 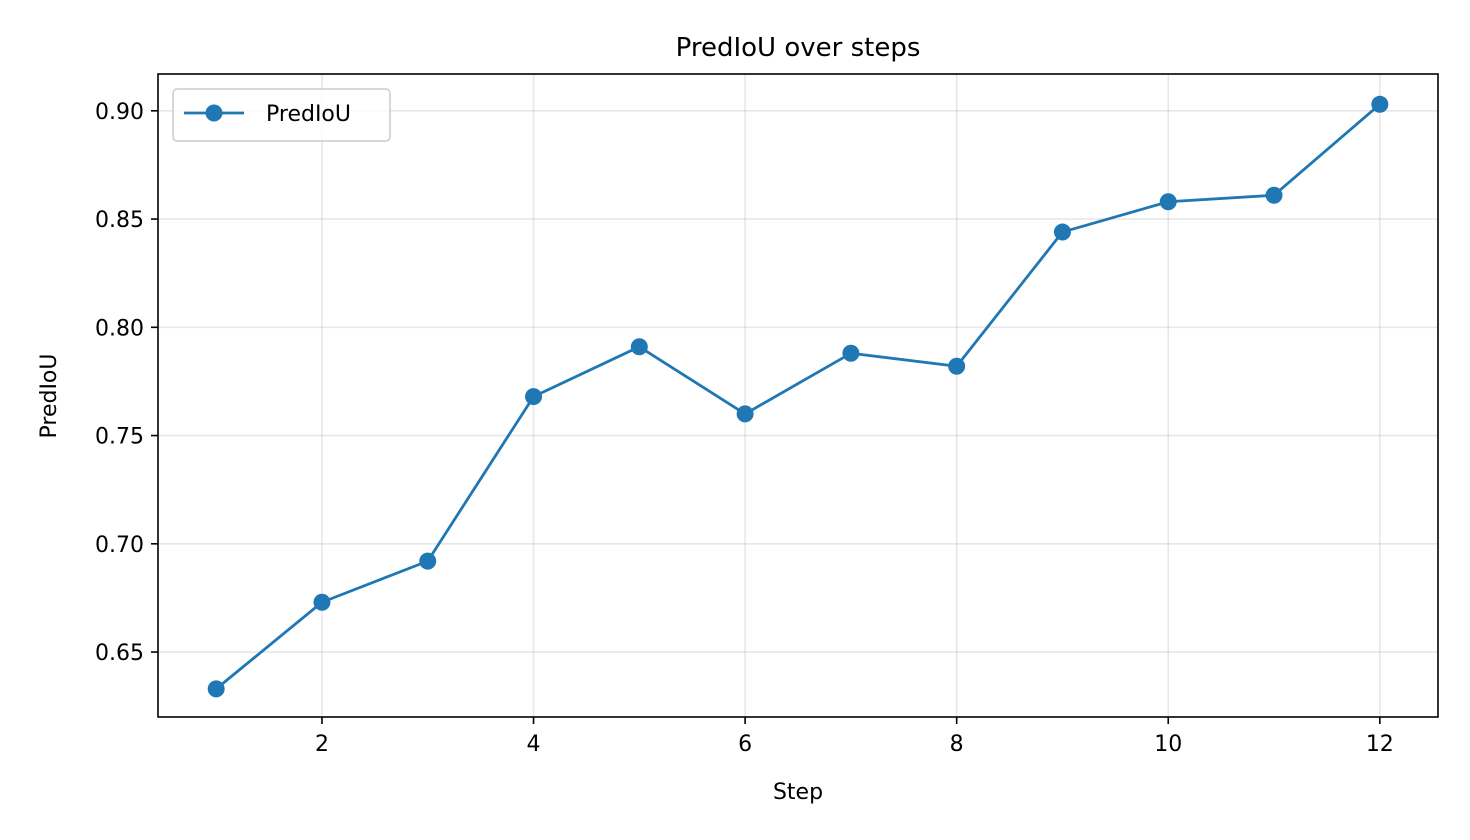 I want to click on x-axis-label: Step, so click(x=798, y=792).